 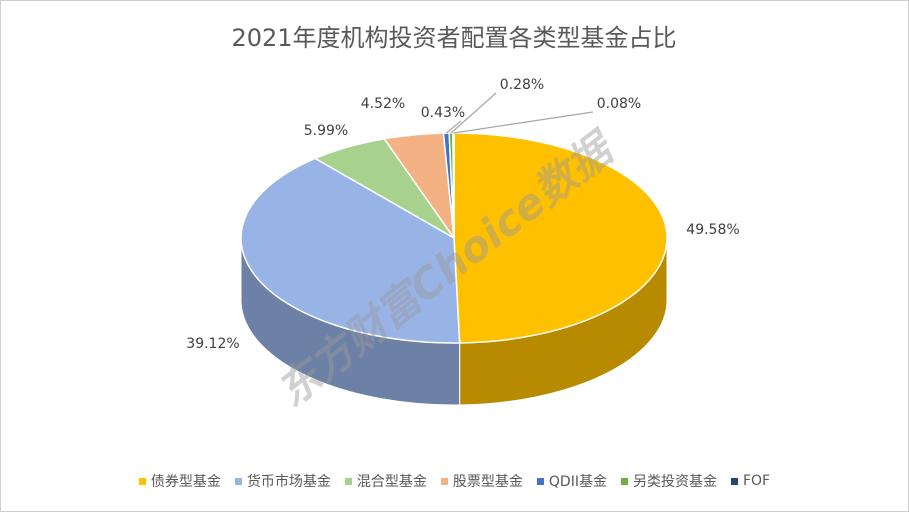 What do you see at coordinates (212, 344) in the screenshot?
I see `data-label: 39.12%` at bounding box center [212, 344].